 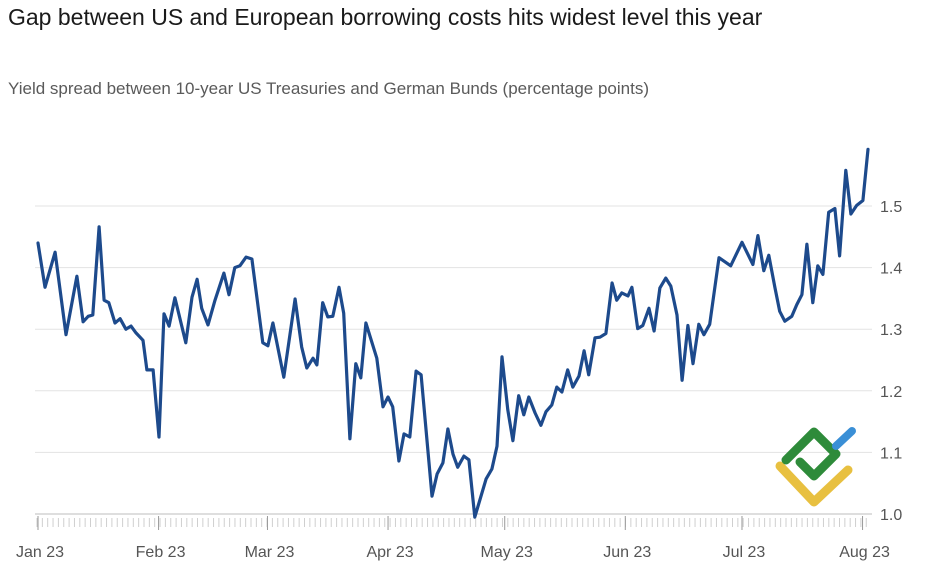 I want to click on x-tick-label: Apr 23, so click(x=389, y=552).